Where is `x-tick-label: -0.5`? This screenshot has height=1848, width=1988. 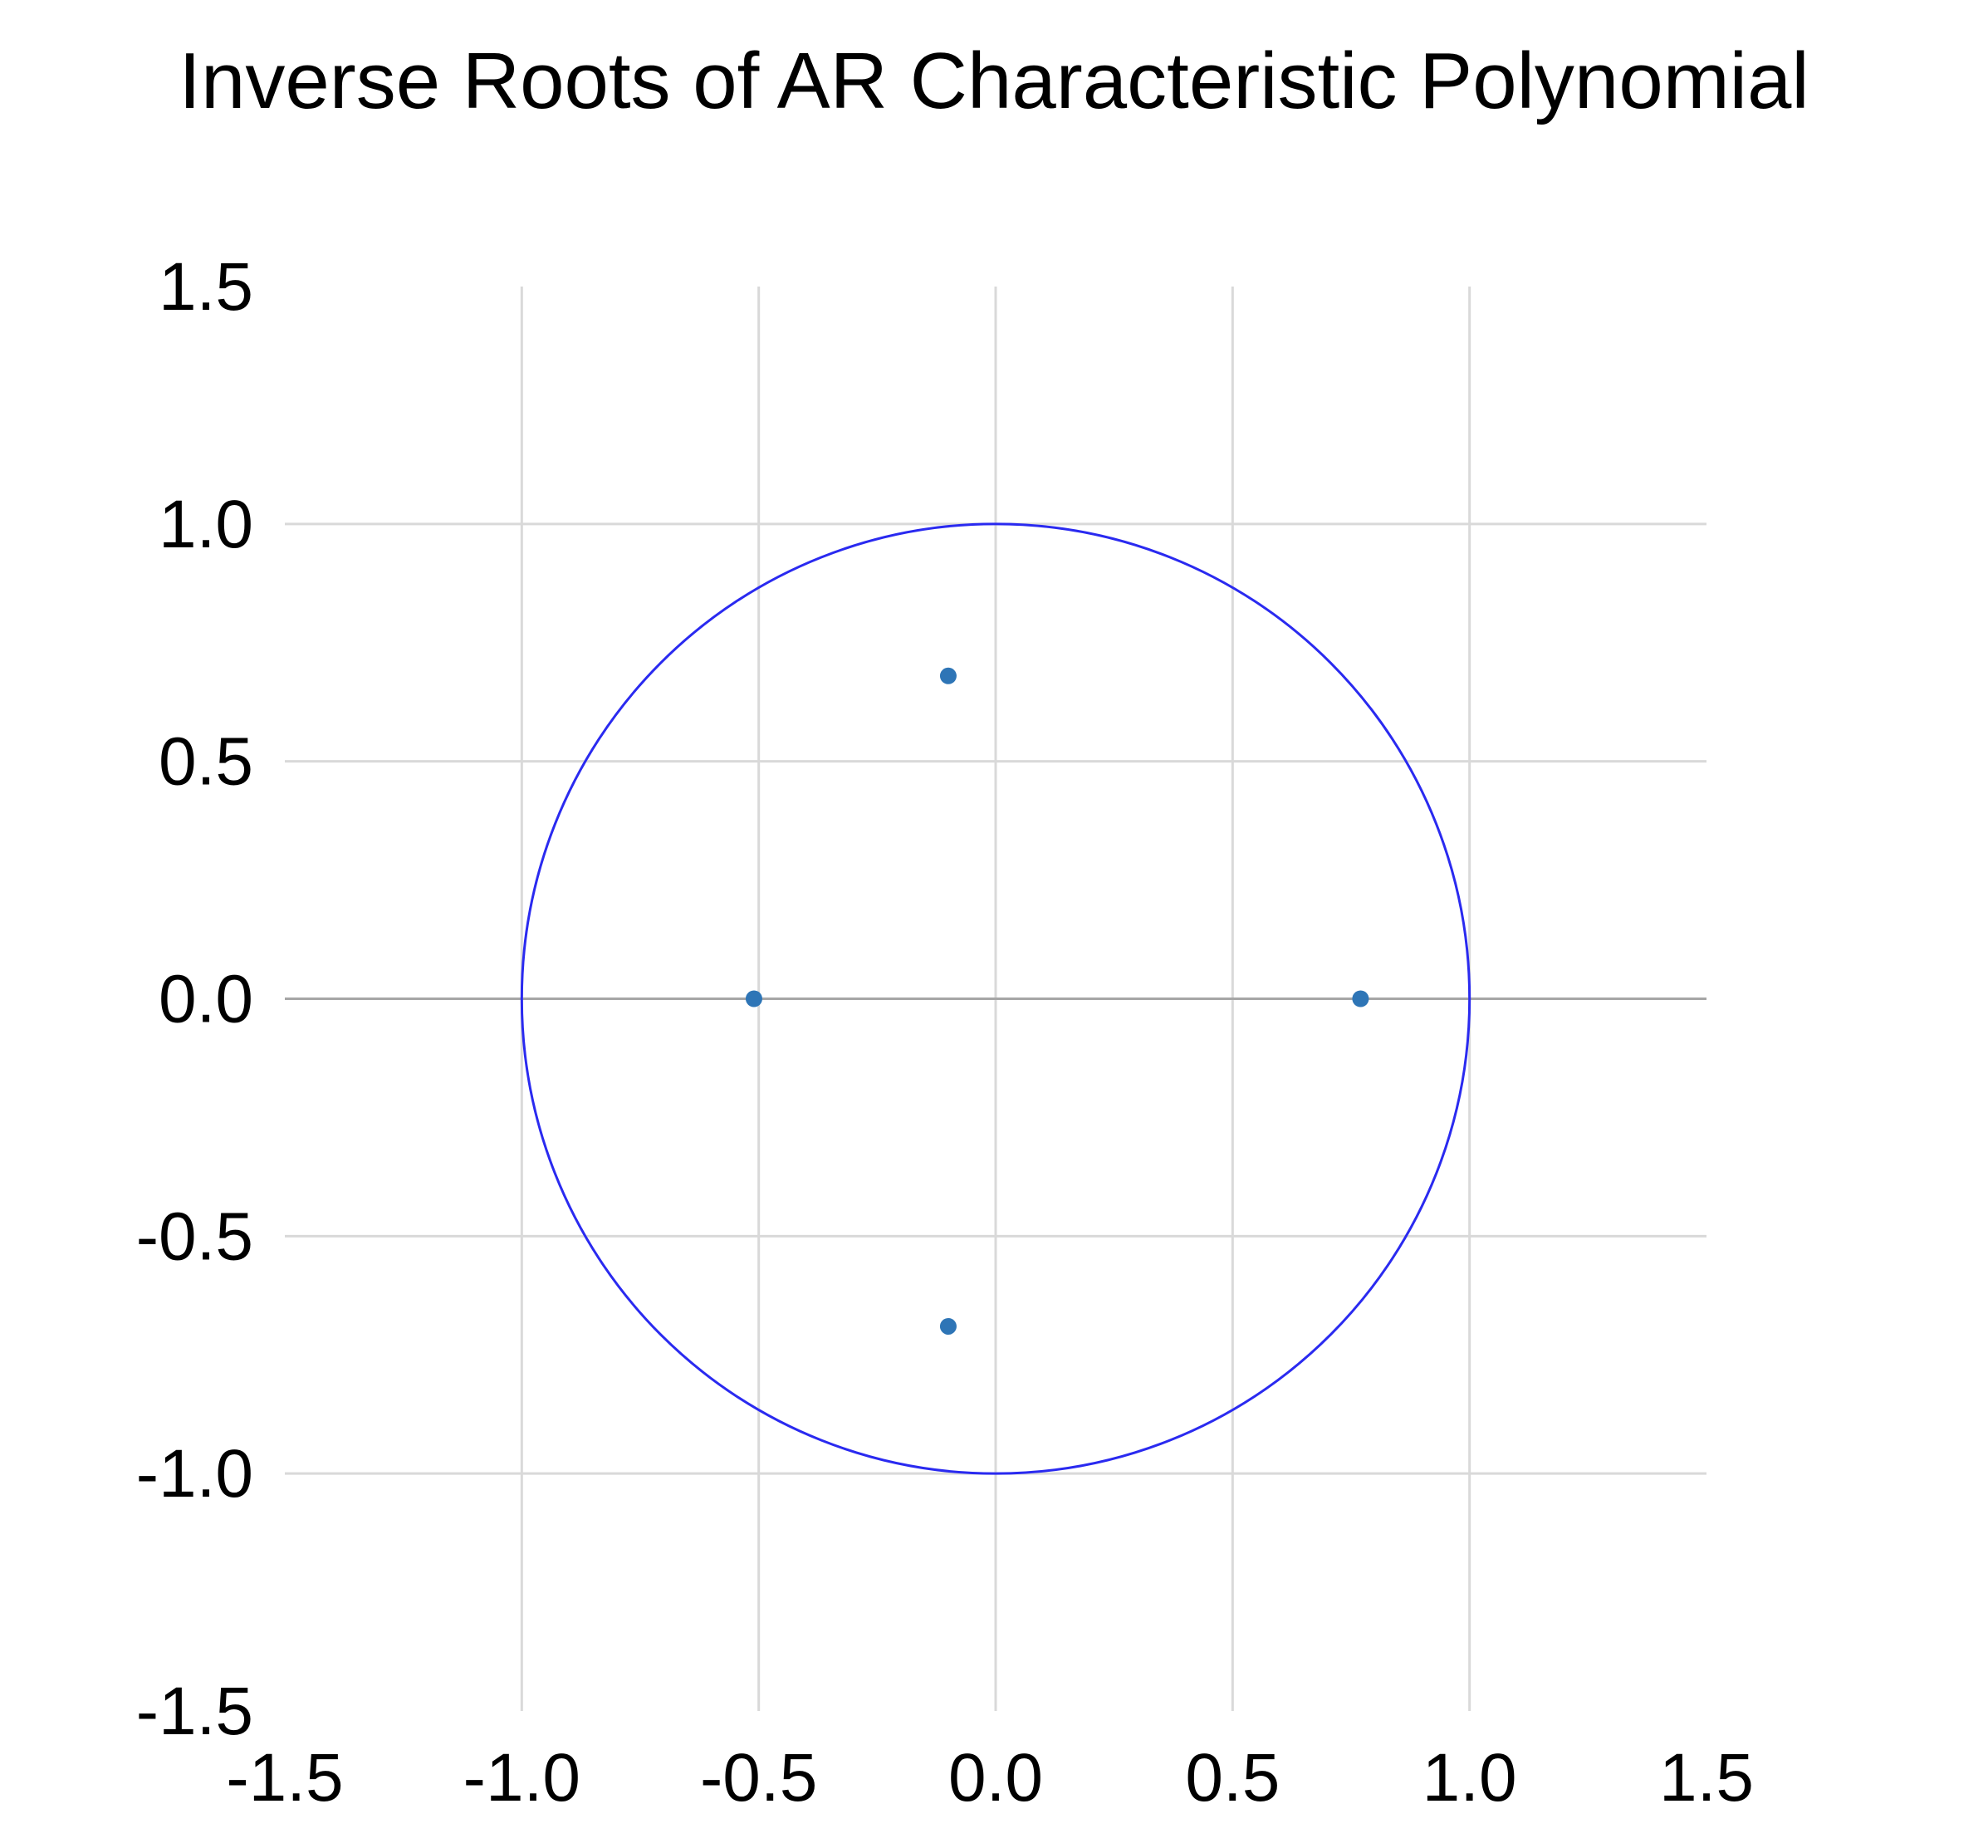
x-tick-label: -0.5 is located at coordinates (758, 1778).